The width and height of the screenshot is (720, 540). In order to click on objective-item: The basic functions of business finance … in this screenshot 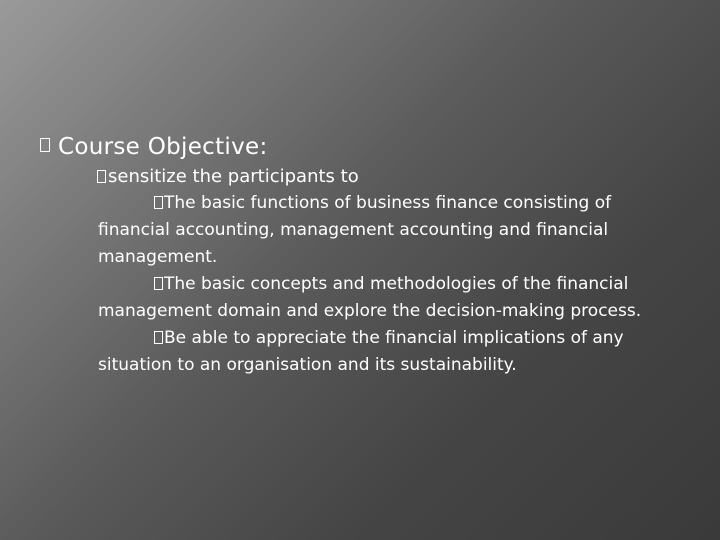, I will do `click(388, 230)`.